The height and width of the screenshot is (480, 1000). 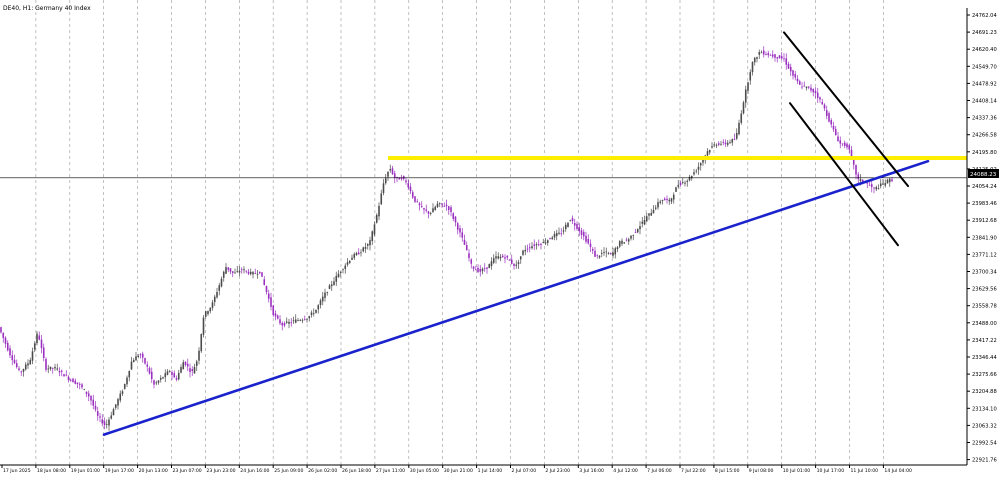 What do you see at coordinates (984, 136) in the screenshot?
I see `price-tick-label: 24266.58` at bounding box center [984, 136].